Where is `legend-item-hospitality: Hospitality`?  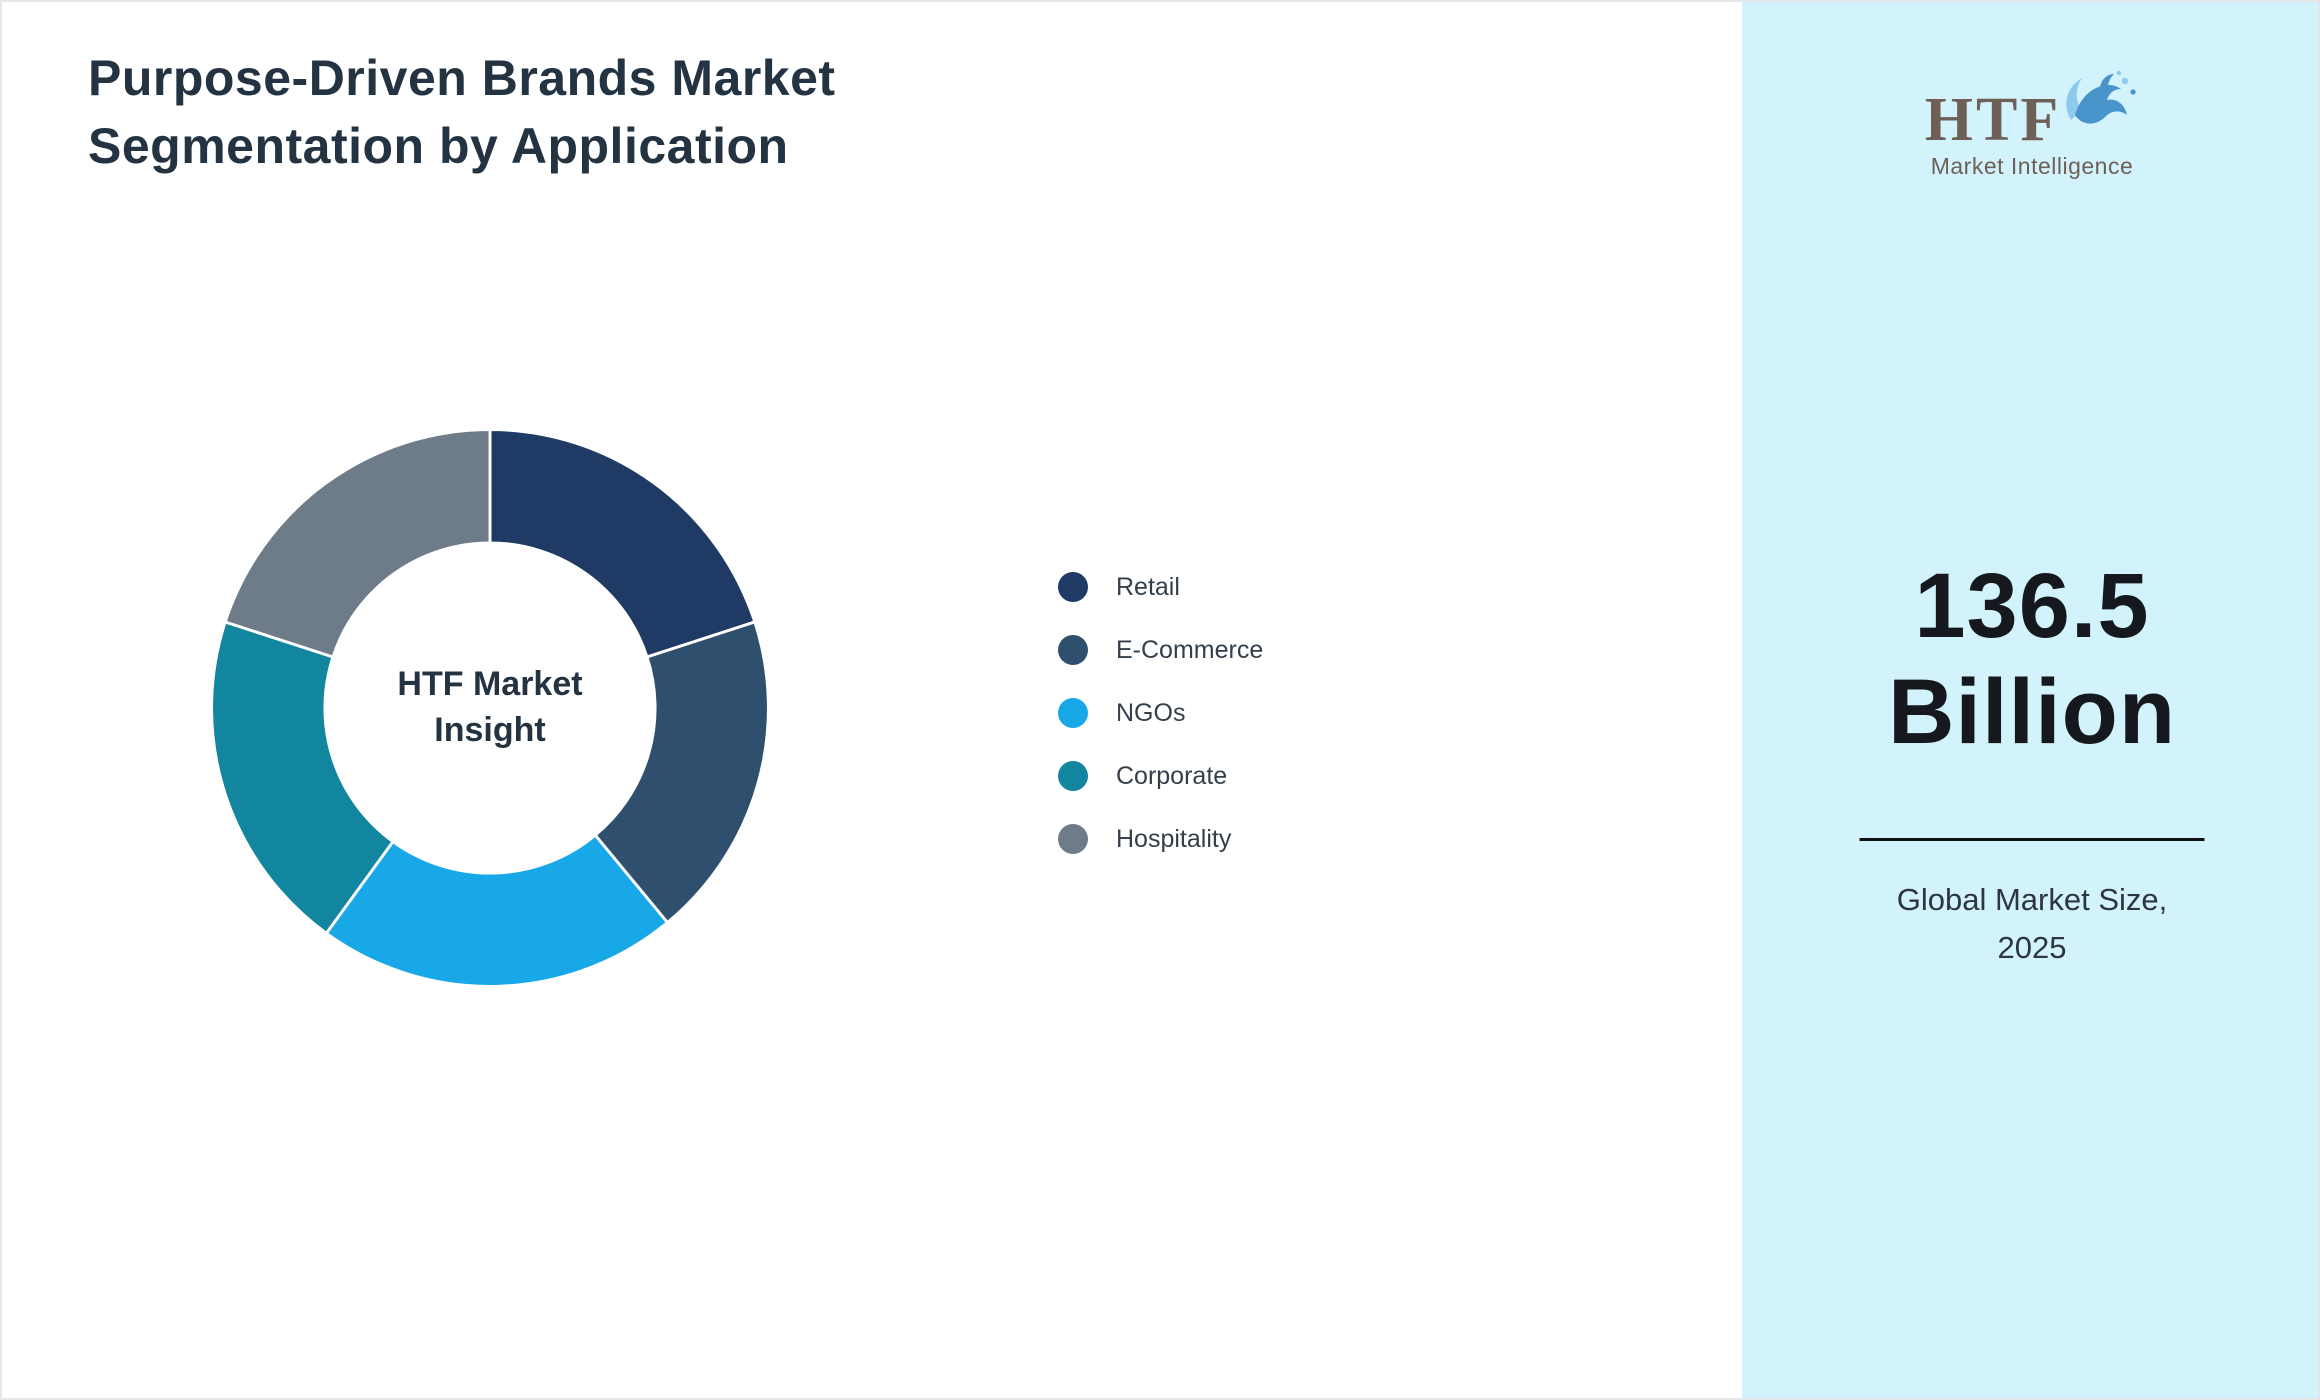
legend-item-hospitality: Hospitality is located at coordinates (1160, 839).